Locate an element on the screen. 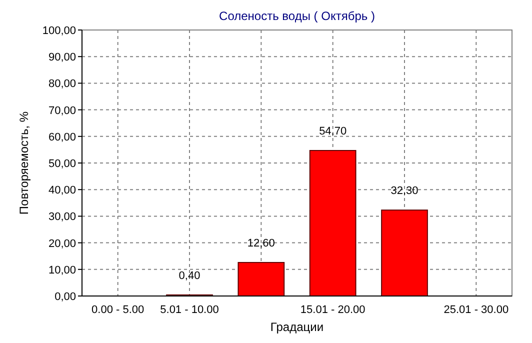  x-axis-title: Градации is located at coordinates (297, 327).